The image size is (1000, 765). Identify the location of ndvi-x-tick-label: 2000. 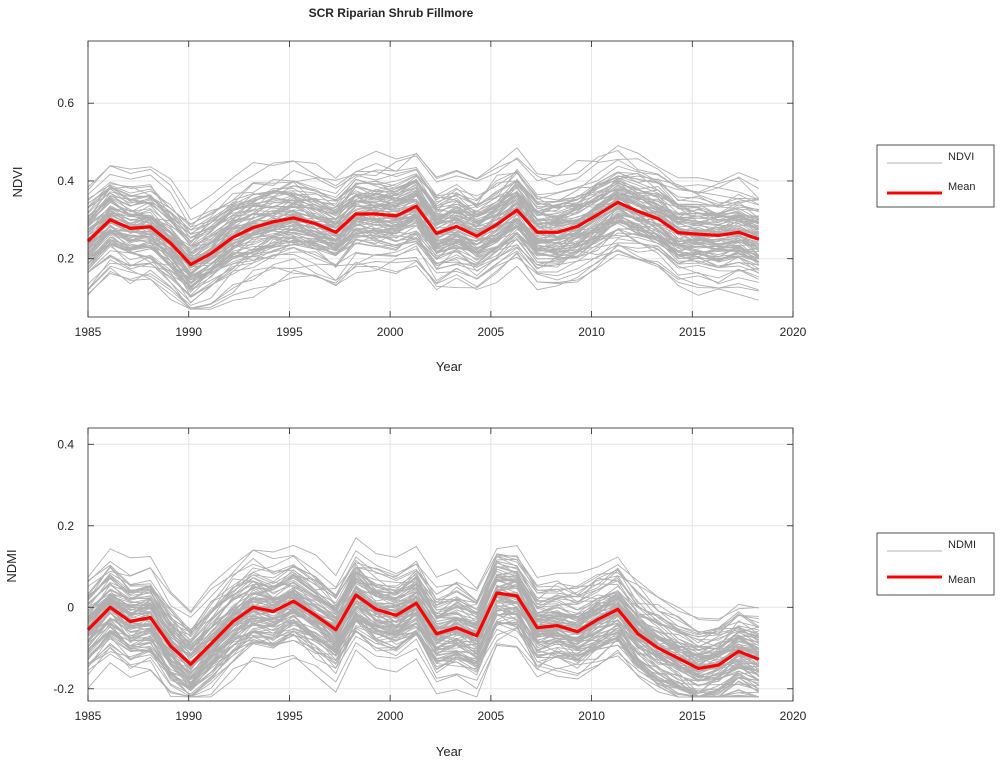
(390, 332).